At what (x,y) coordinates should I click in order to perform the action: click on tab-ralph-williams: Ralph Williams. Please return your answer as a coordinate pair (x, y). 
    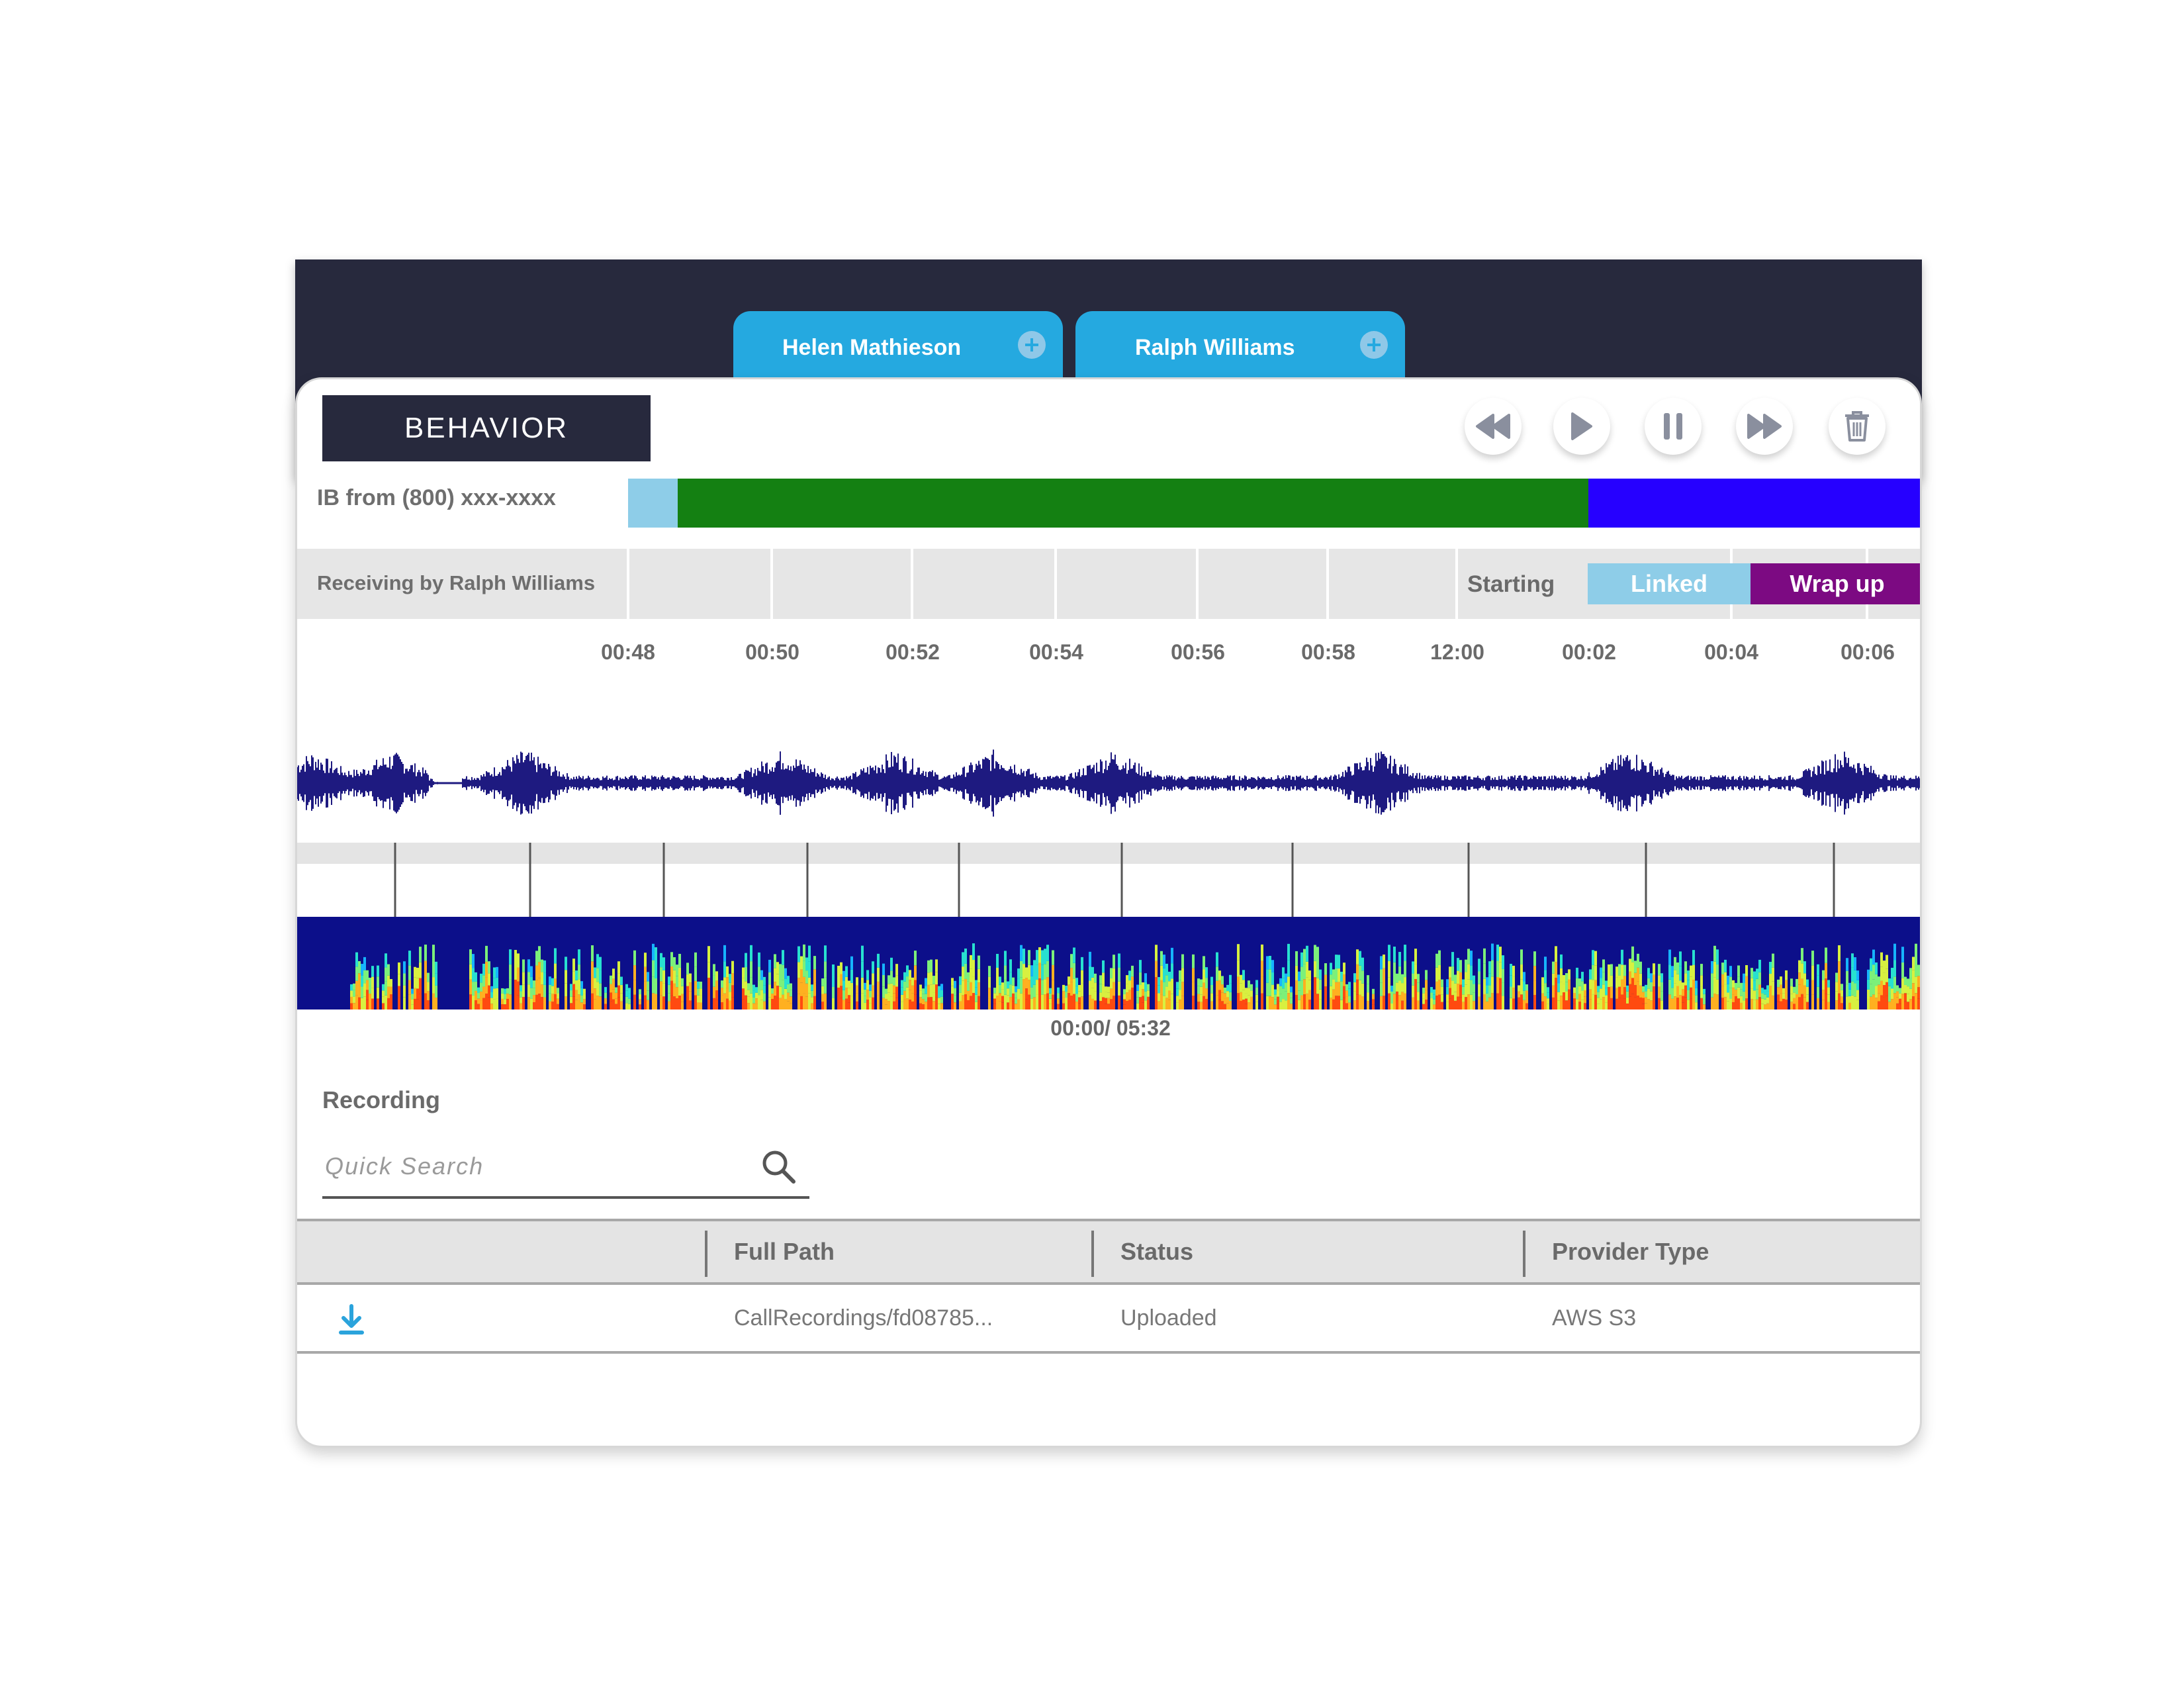
    Looking at the image, I should click on (1240, 347).